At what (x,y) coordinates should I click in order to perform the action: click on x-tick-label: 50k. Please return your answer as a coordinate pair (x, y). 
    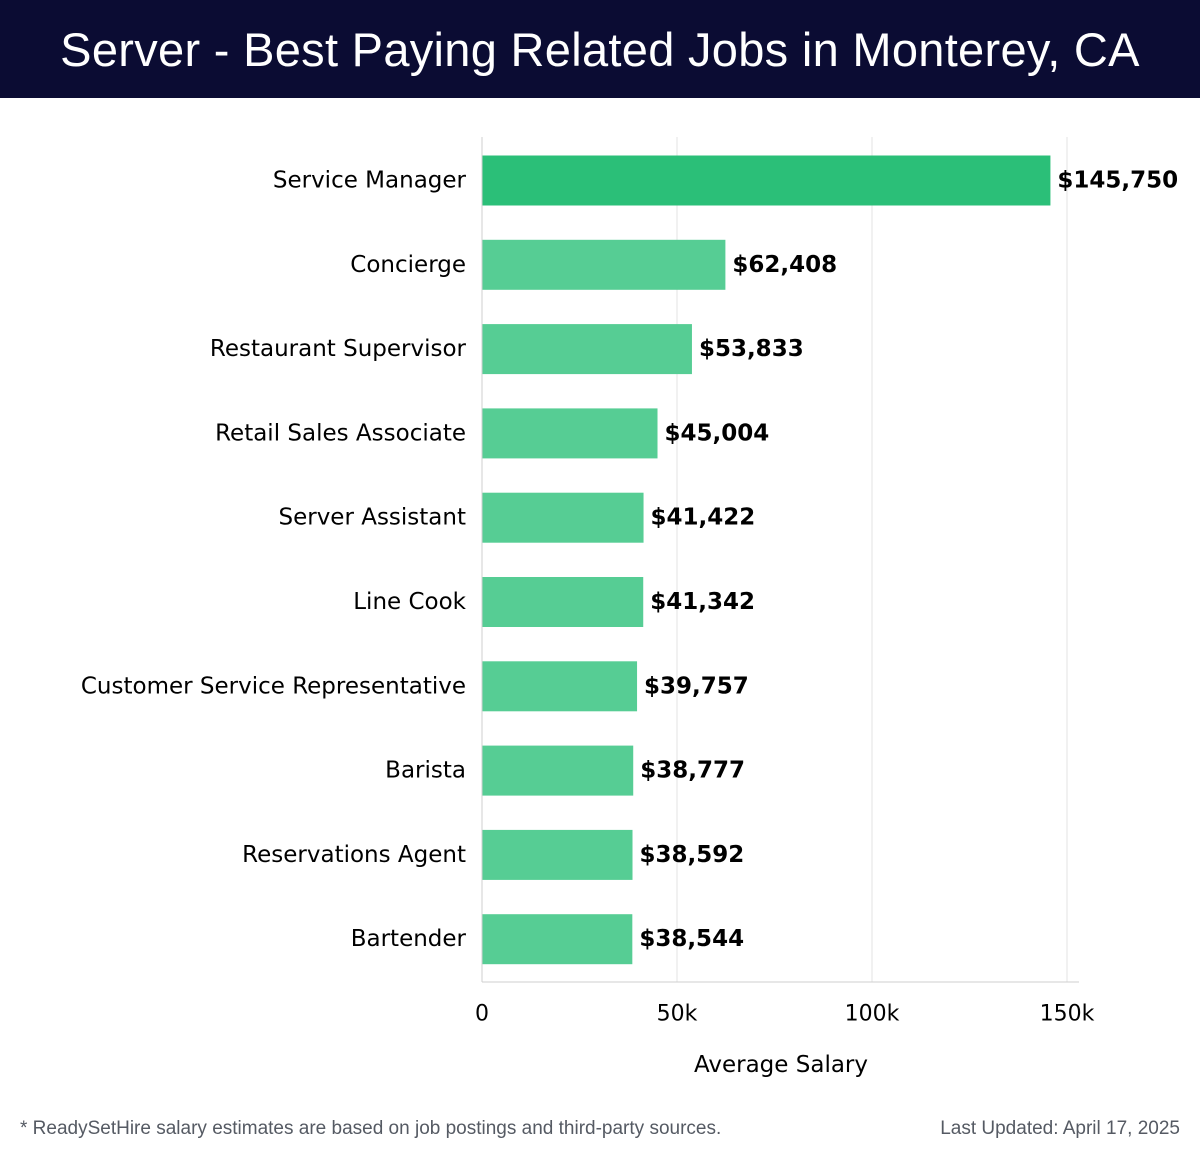
    Looking at the image, I should click on (677, 1014).